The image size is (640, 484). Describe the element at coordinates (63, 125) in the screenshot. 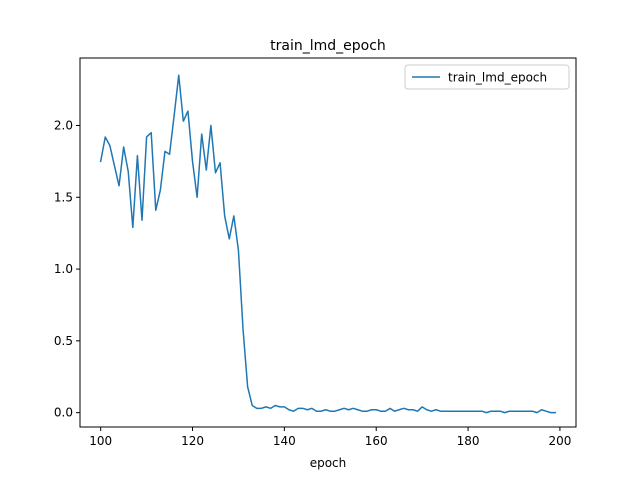

I see `y-tick-label: 2.0` at that location.